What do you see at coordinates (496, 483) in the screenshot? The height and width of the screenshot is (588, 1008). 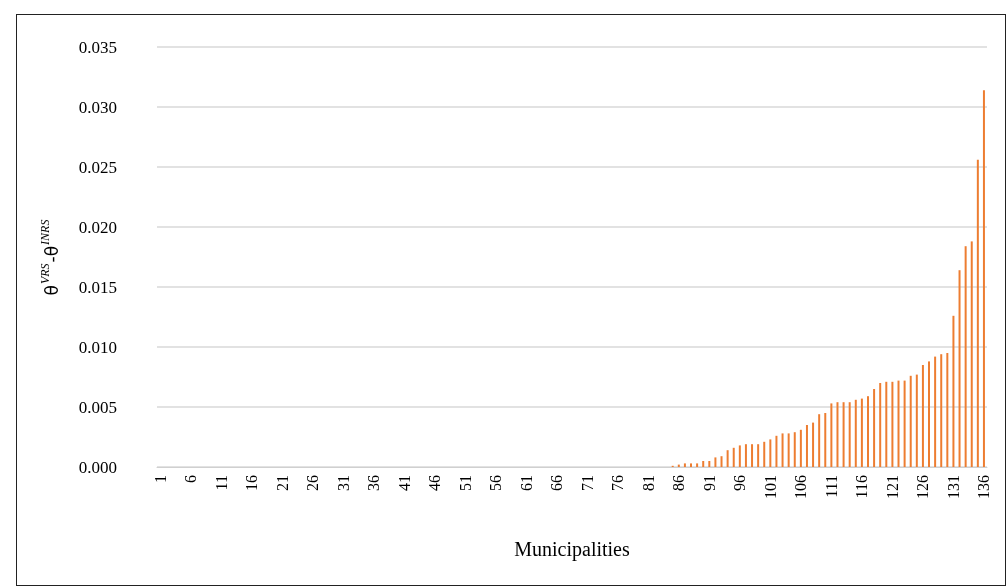 I see `x-tick-label: 56` at bounding box center [496, 483].